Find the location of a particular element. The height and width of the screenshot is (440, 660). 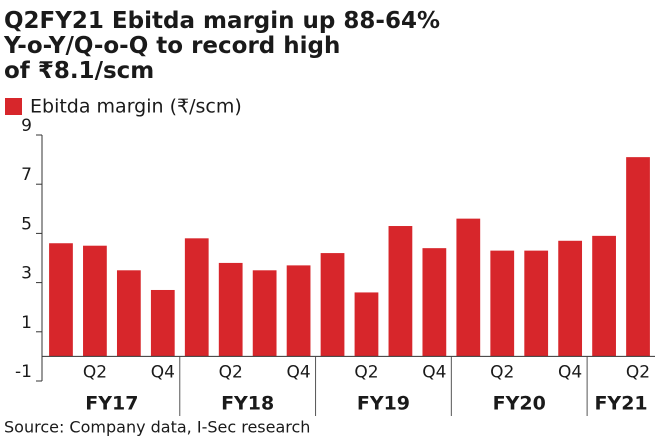

y-tick-label: 1 is located at coordinates (26, 323).